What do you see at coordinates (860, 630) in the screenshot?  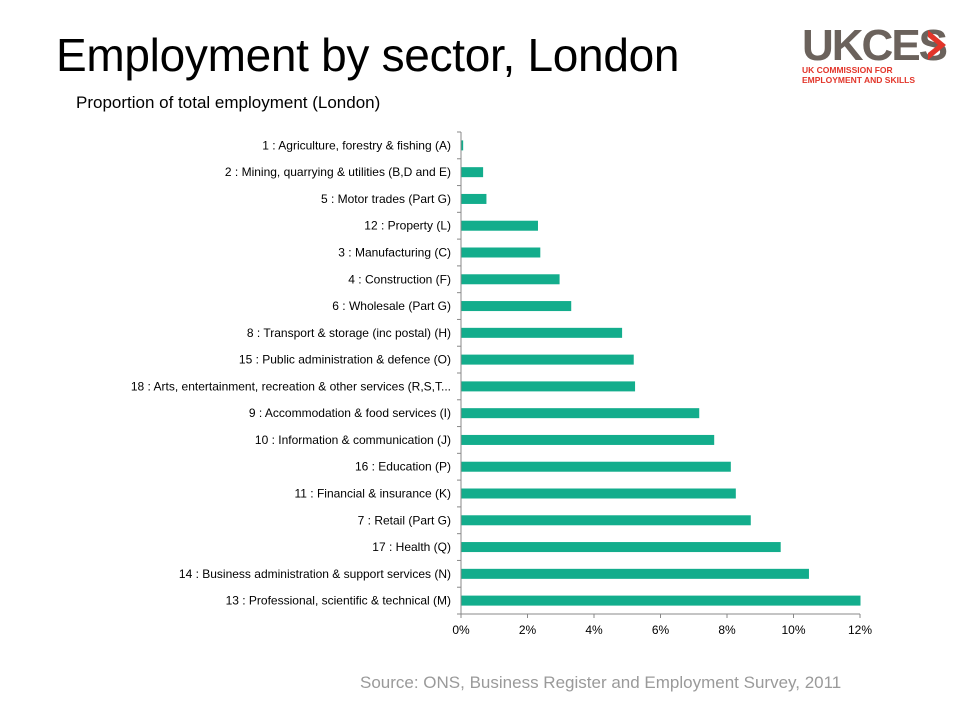 I see `x-tick-label: 12%` at bounding box center [860, 630].